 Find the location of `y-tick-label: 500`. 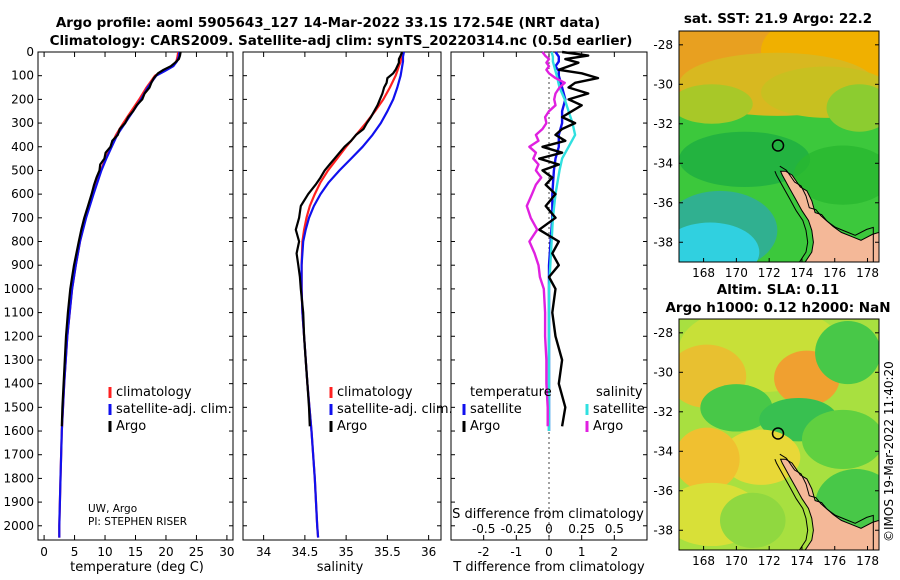

y-tick-label: 500 is located at coordinates (22, 170).